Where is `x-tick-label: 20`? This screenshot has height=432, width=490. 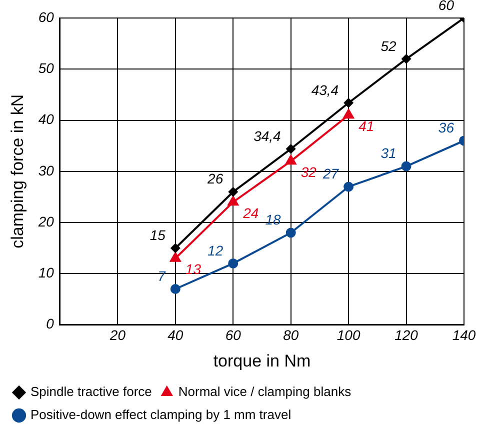 x-tick-label: 20 is located at coordinates (117, 335).